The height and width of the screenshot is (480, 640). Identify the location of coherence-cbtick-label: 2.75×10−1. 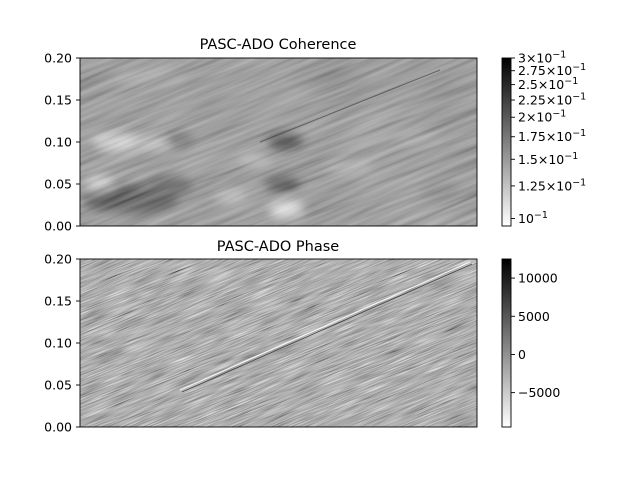
(552, 70).